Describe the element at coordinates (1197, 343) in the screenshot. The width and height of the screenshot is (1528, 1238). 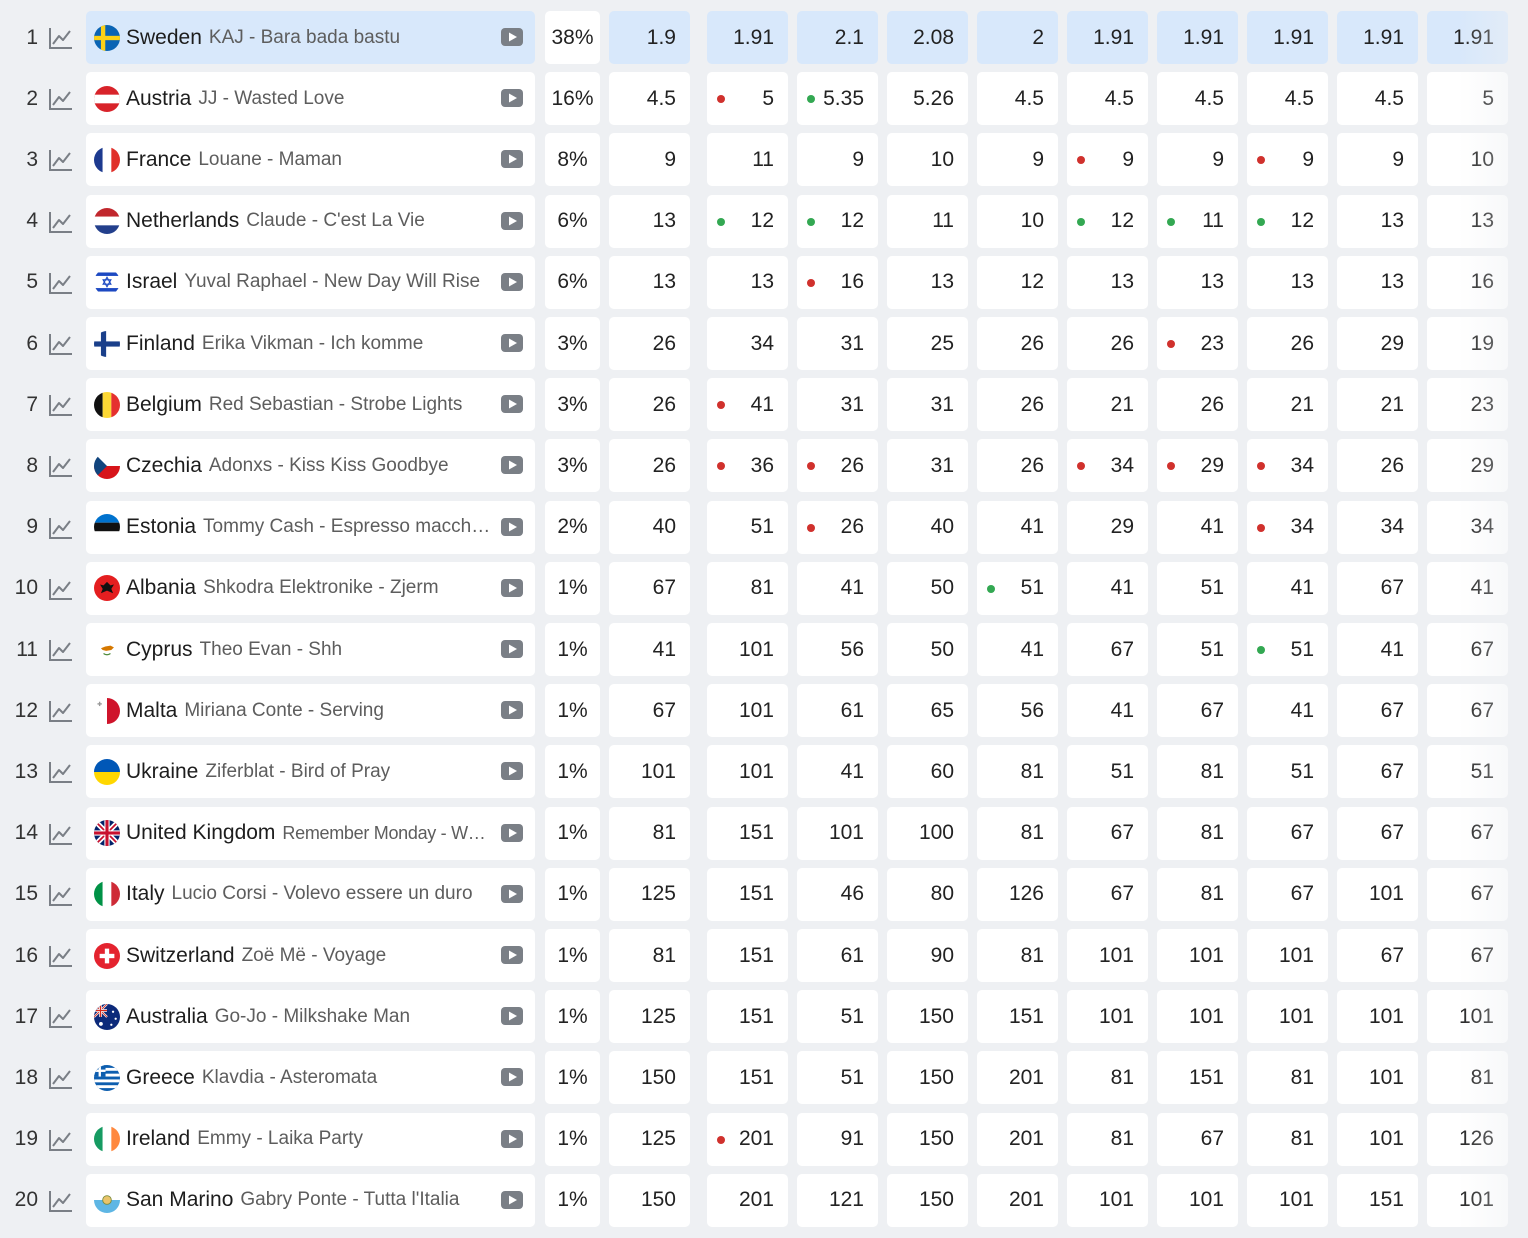
I see `odds-cell: 23` at that location.